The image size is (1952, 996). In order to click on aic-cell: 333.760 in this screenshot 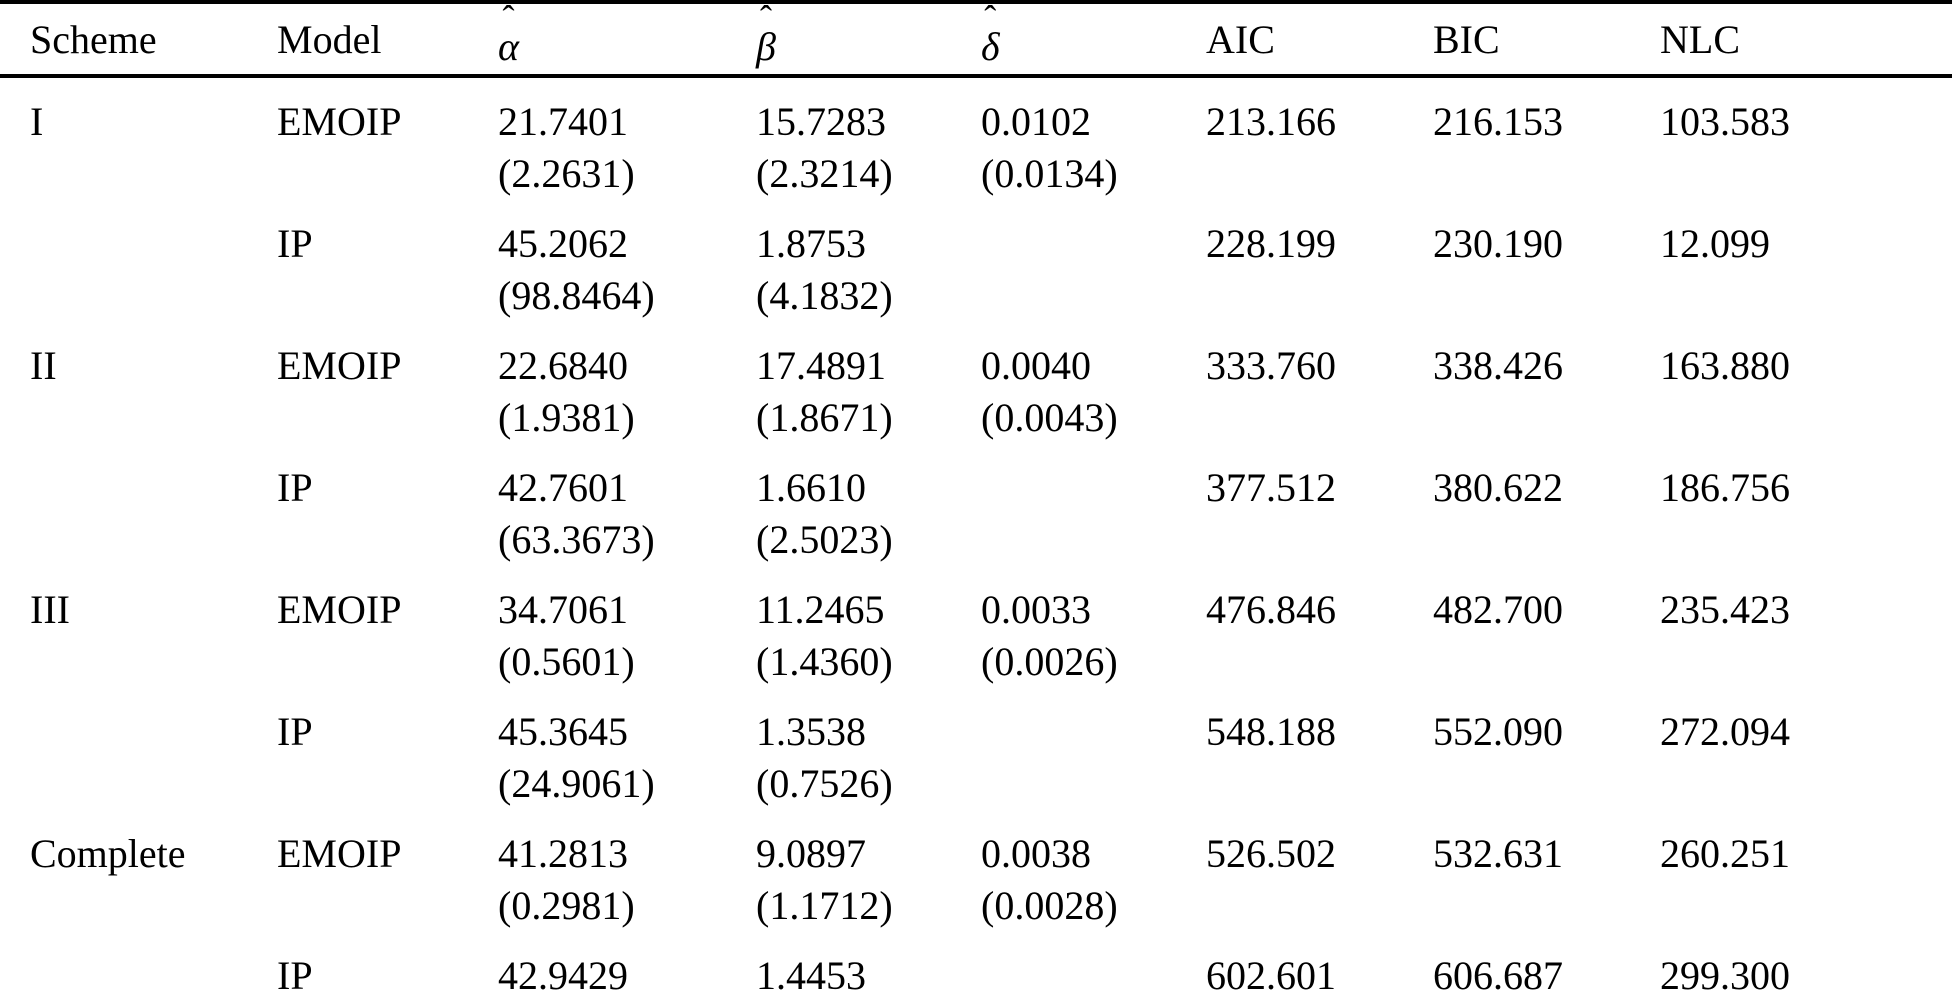, I will do `click(1319, 383)`.